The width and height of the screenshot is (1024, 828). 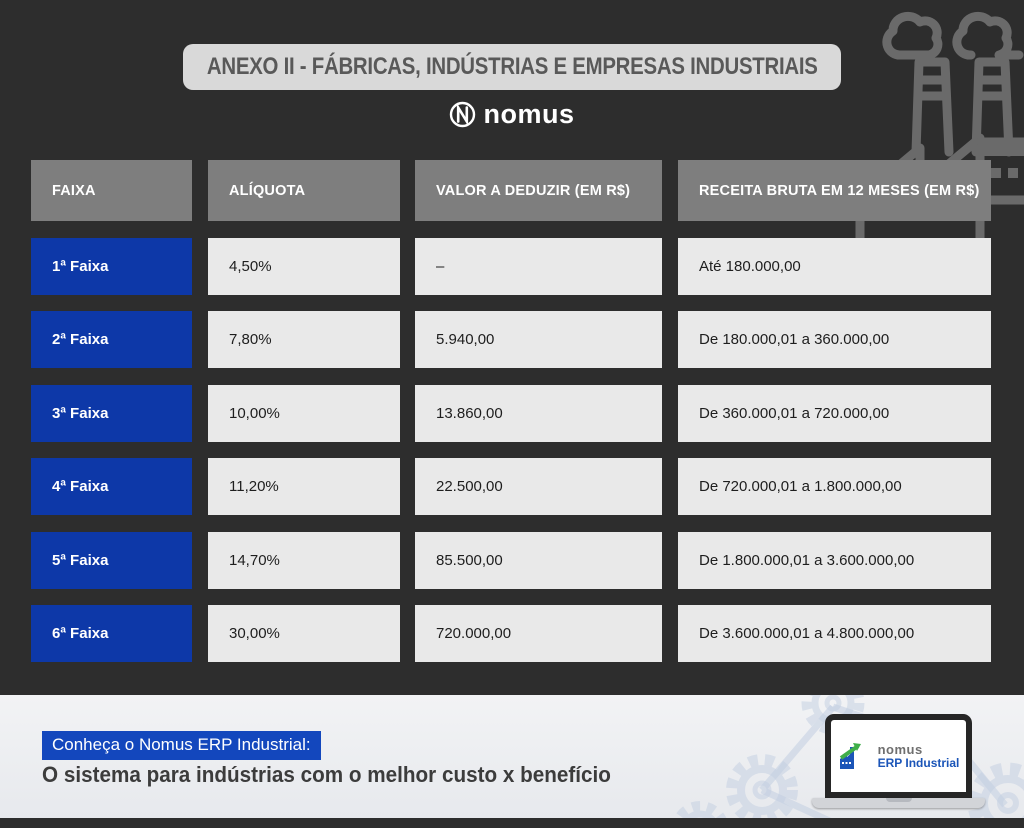 I want to click on aliquota-cell: 30,00%, so click(x=304, y=633).